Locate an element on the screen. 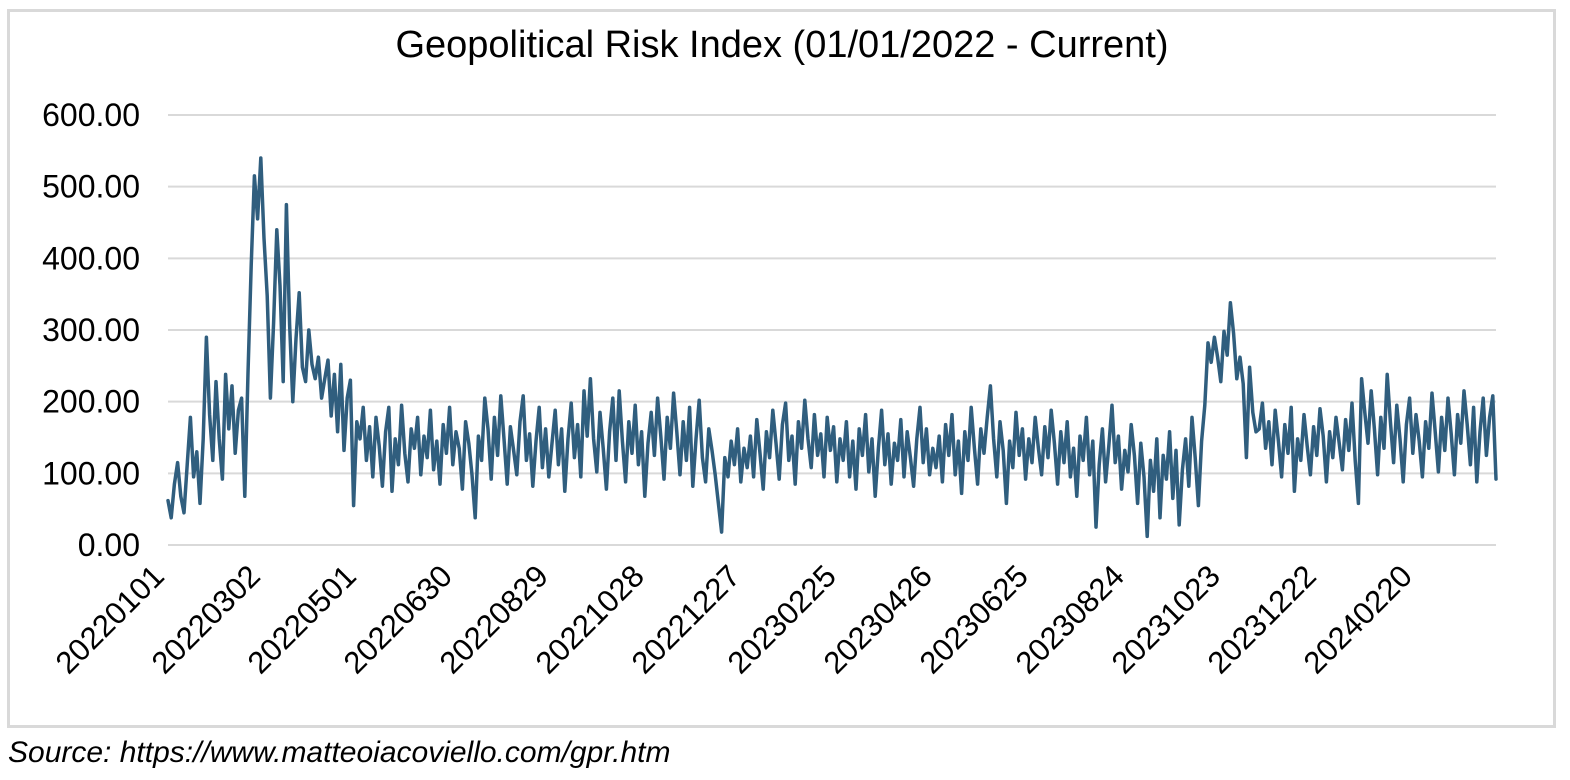 Image resolution: width=1570 pixels, height=780 pixels. y-tick-label: 0.00 is located at coordinates (109, 545).